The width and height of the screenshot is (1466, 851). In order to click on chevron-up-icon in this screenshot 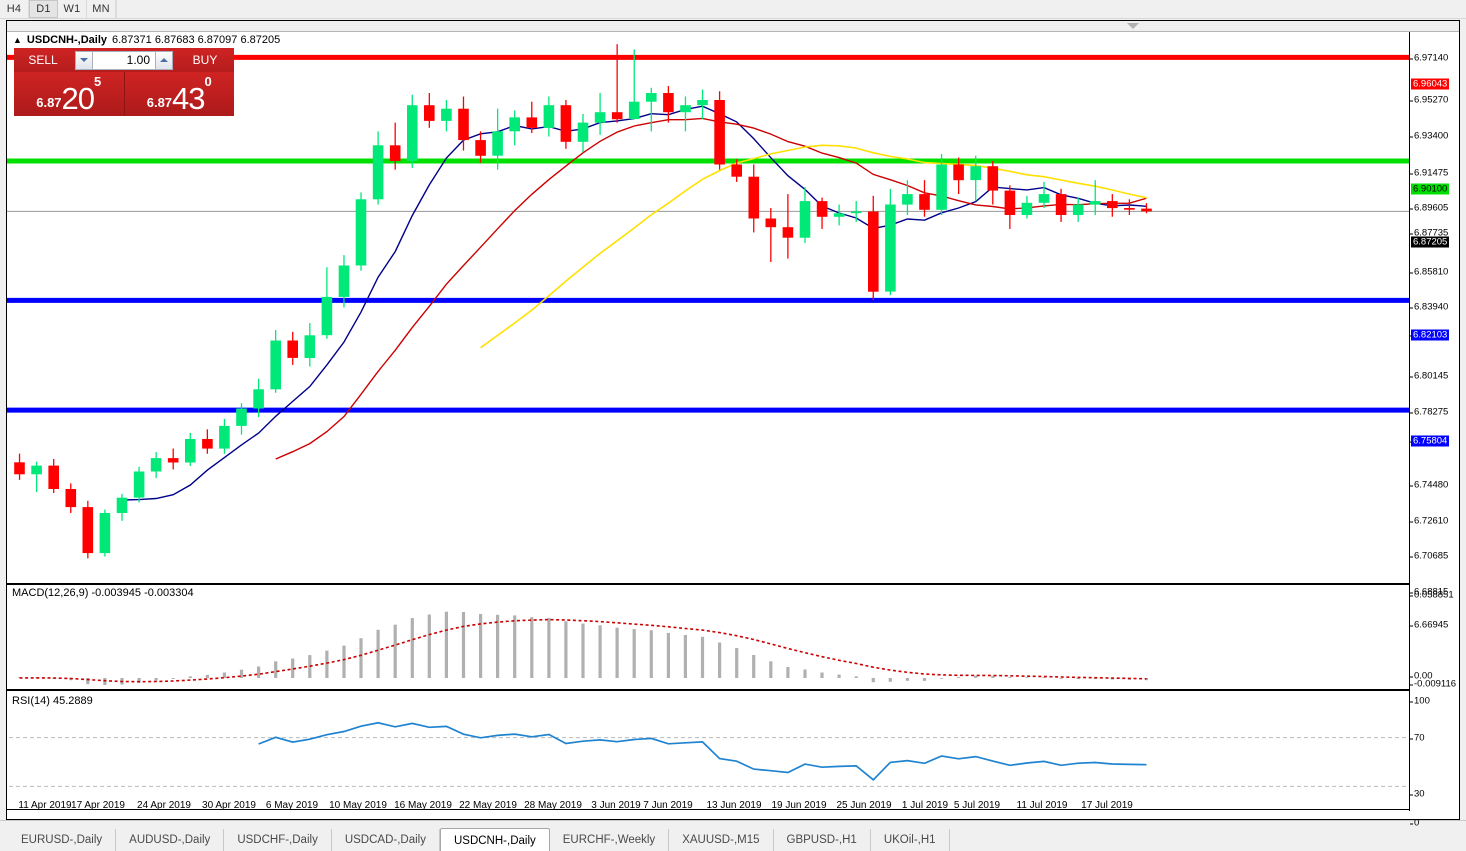, I will do `click(164, 60)`.